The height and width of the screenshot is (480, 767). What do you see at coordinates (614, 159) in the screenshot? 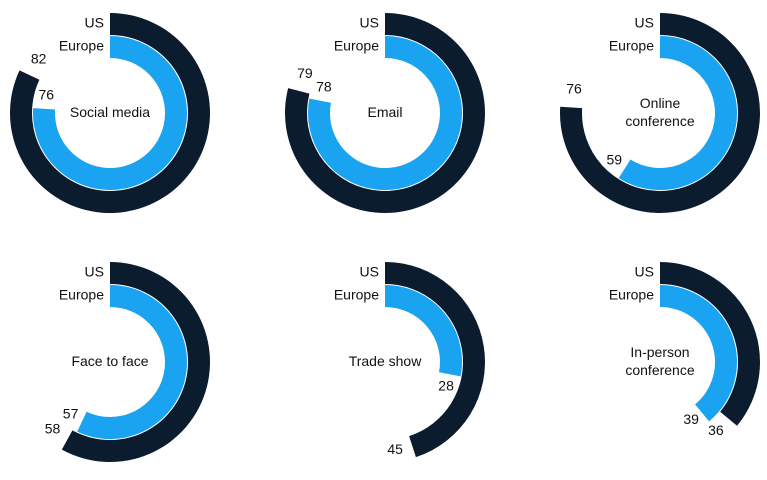
I see `value-label: 59` at bounding box center [614, 159].